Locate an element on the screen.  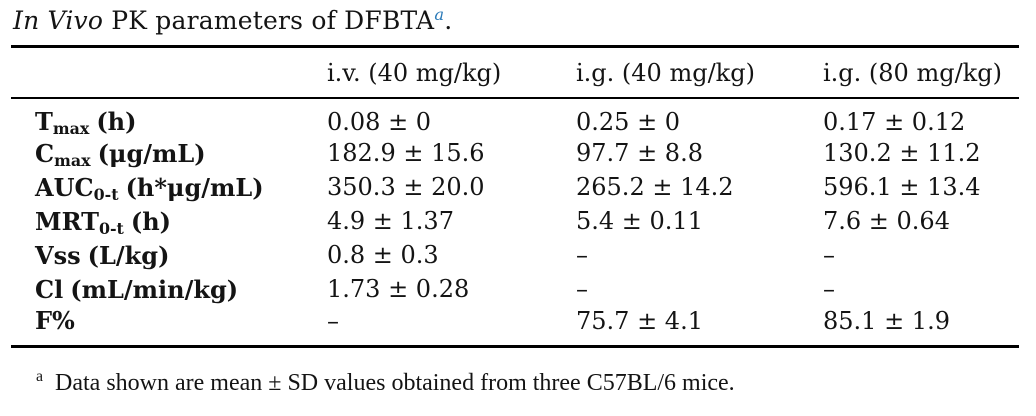
param-unit: (mL/min/kg) is located at coordinates (154, 289).